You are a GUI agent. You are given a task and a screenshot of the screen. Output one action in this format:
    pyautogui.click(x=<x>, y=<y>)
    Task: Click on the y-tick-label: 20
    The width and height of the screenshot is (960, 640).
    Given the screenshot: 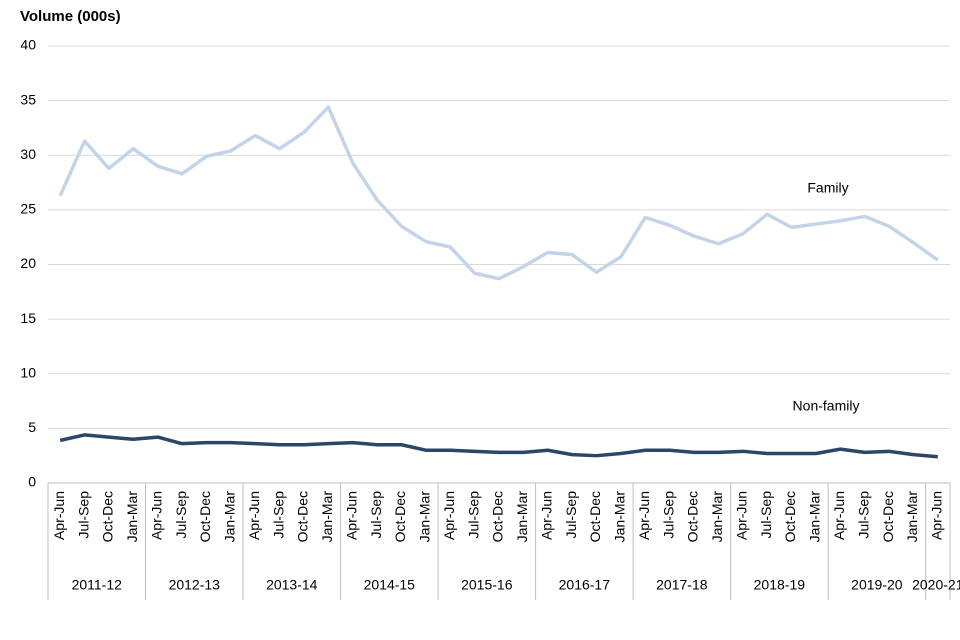 What is the action you would take?
    pyautogui.click(x=28, y=263)
    